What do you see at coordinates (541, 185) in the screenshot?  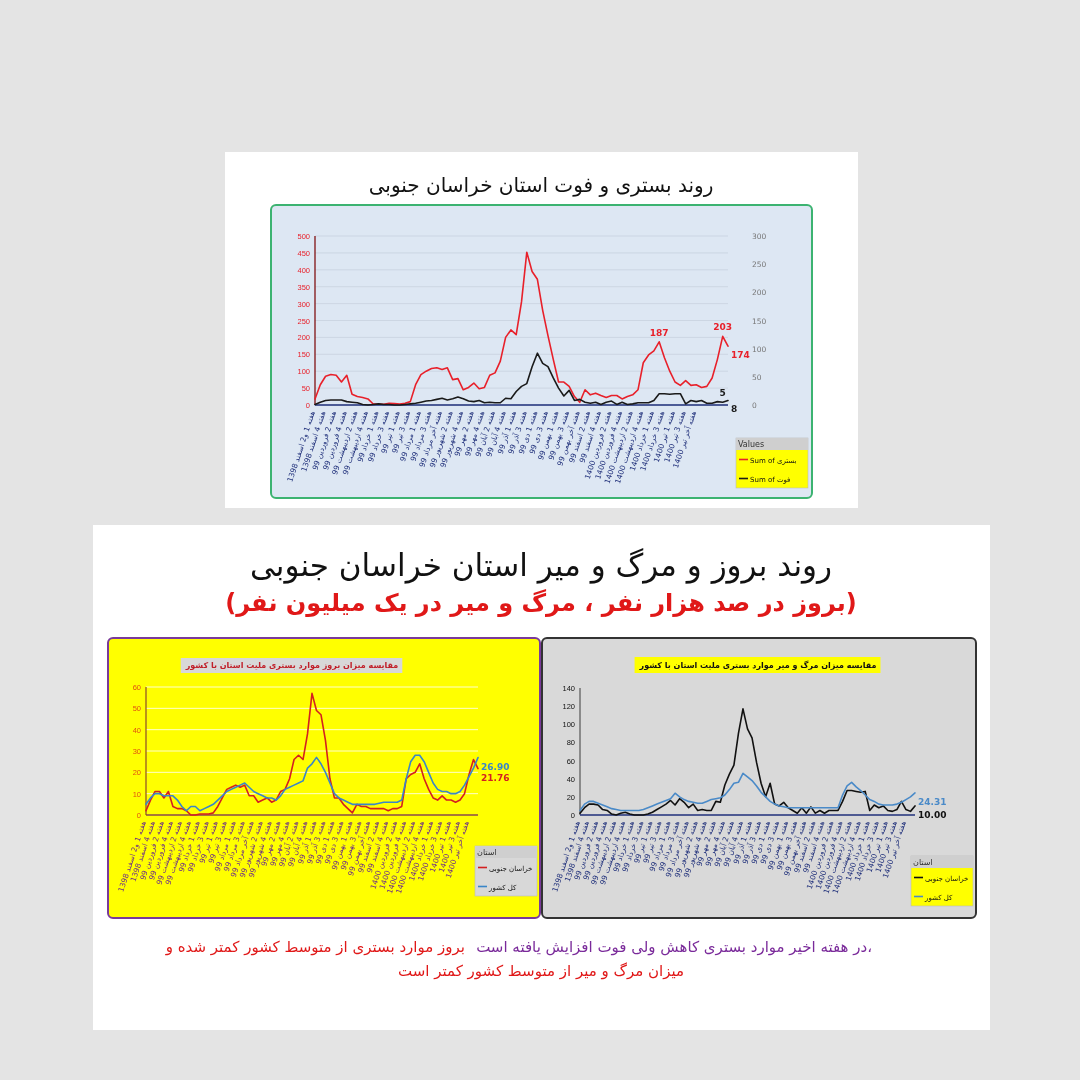 I see `chart-title: روند بستری و فوت استان خراسان جنوبی` at bounding box center [541, 185].